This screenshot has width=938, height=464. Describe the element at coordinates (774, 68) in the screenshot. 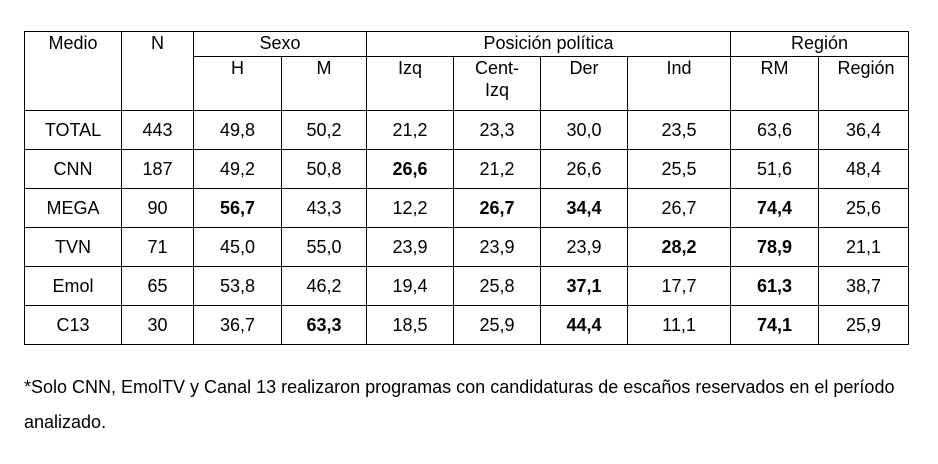

I see `column-label: RM` at that location.